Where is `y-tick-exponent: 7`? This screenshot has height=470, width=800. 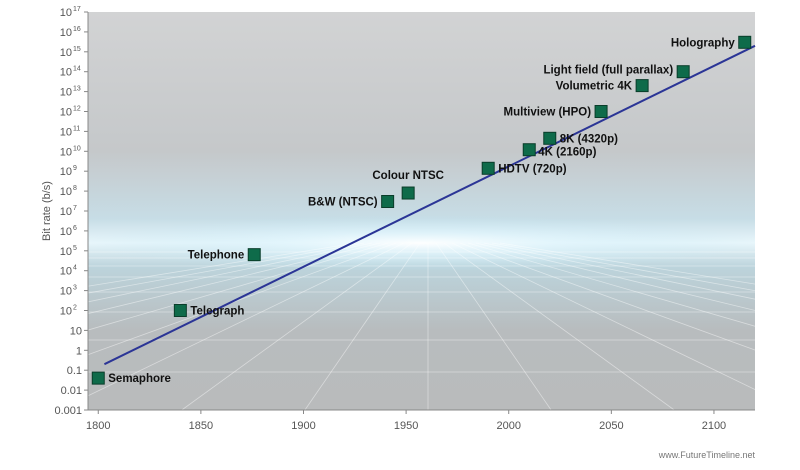
y-tick-exponent: 7 is located at coordinates (75, 208).